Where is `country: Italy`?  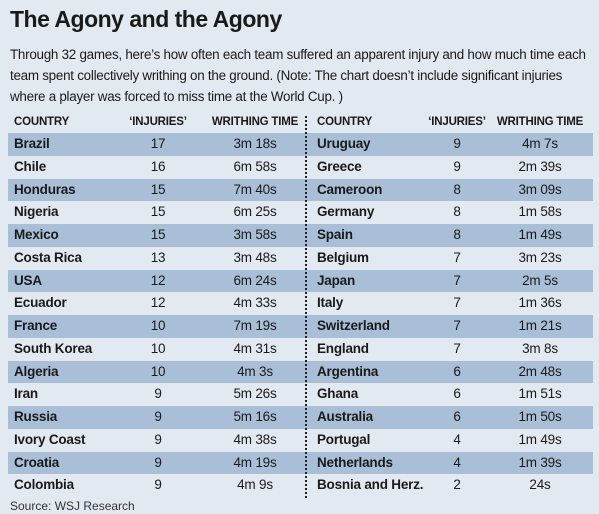
country: Italy is located at coordinates (330, 303).